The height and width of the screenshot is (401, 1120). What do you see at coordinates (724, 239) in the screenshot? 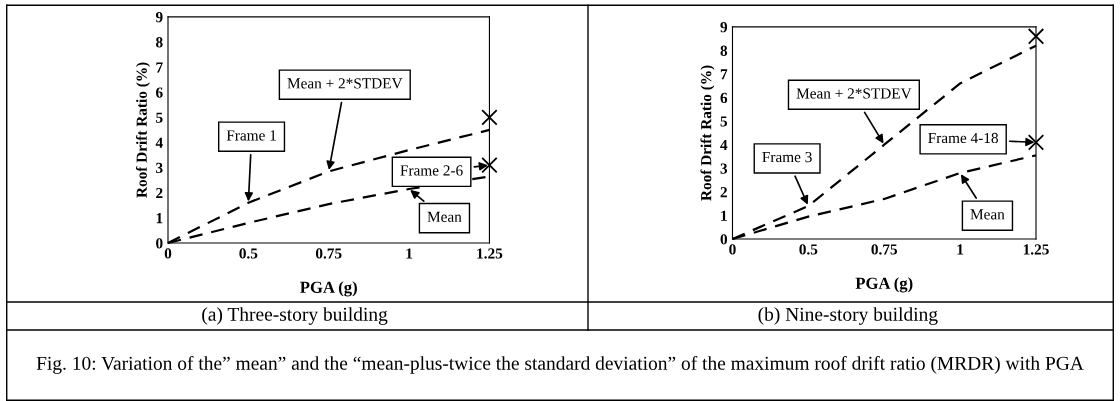
I see `y-tick-label: 0` at bounding box center [724, 239].